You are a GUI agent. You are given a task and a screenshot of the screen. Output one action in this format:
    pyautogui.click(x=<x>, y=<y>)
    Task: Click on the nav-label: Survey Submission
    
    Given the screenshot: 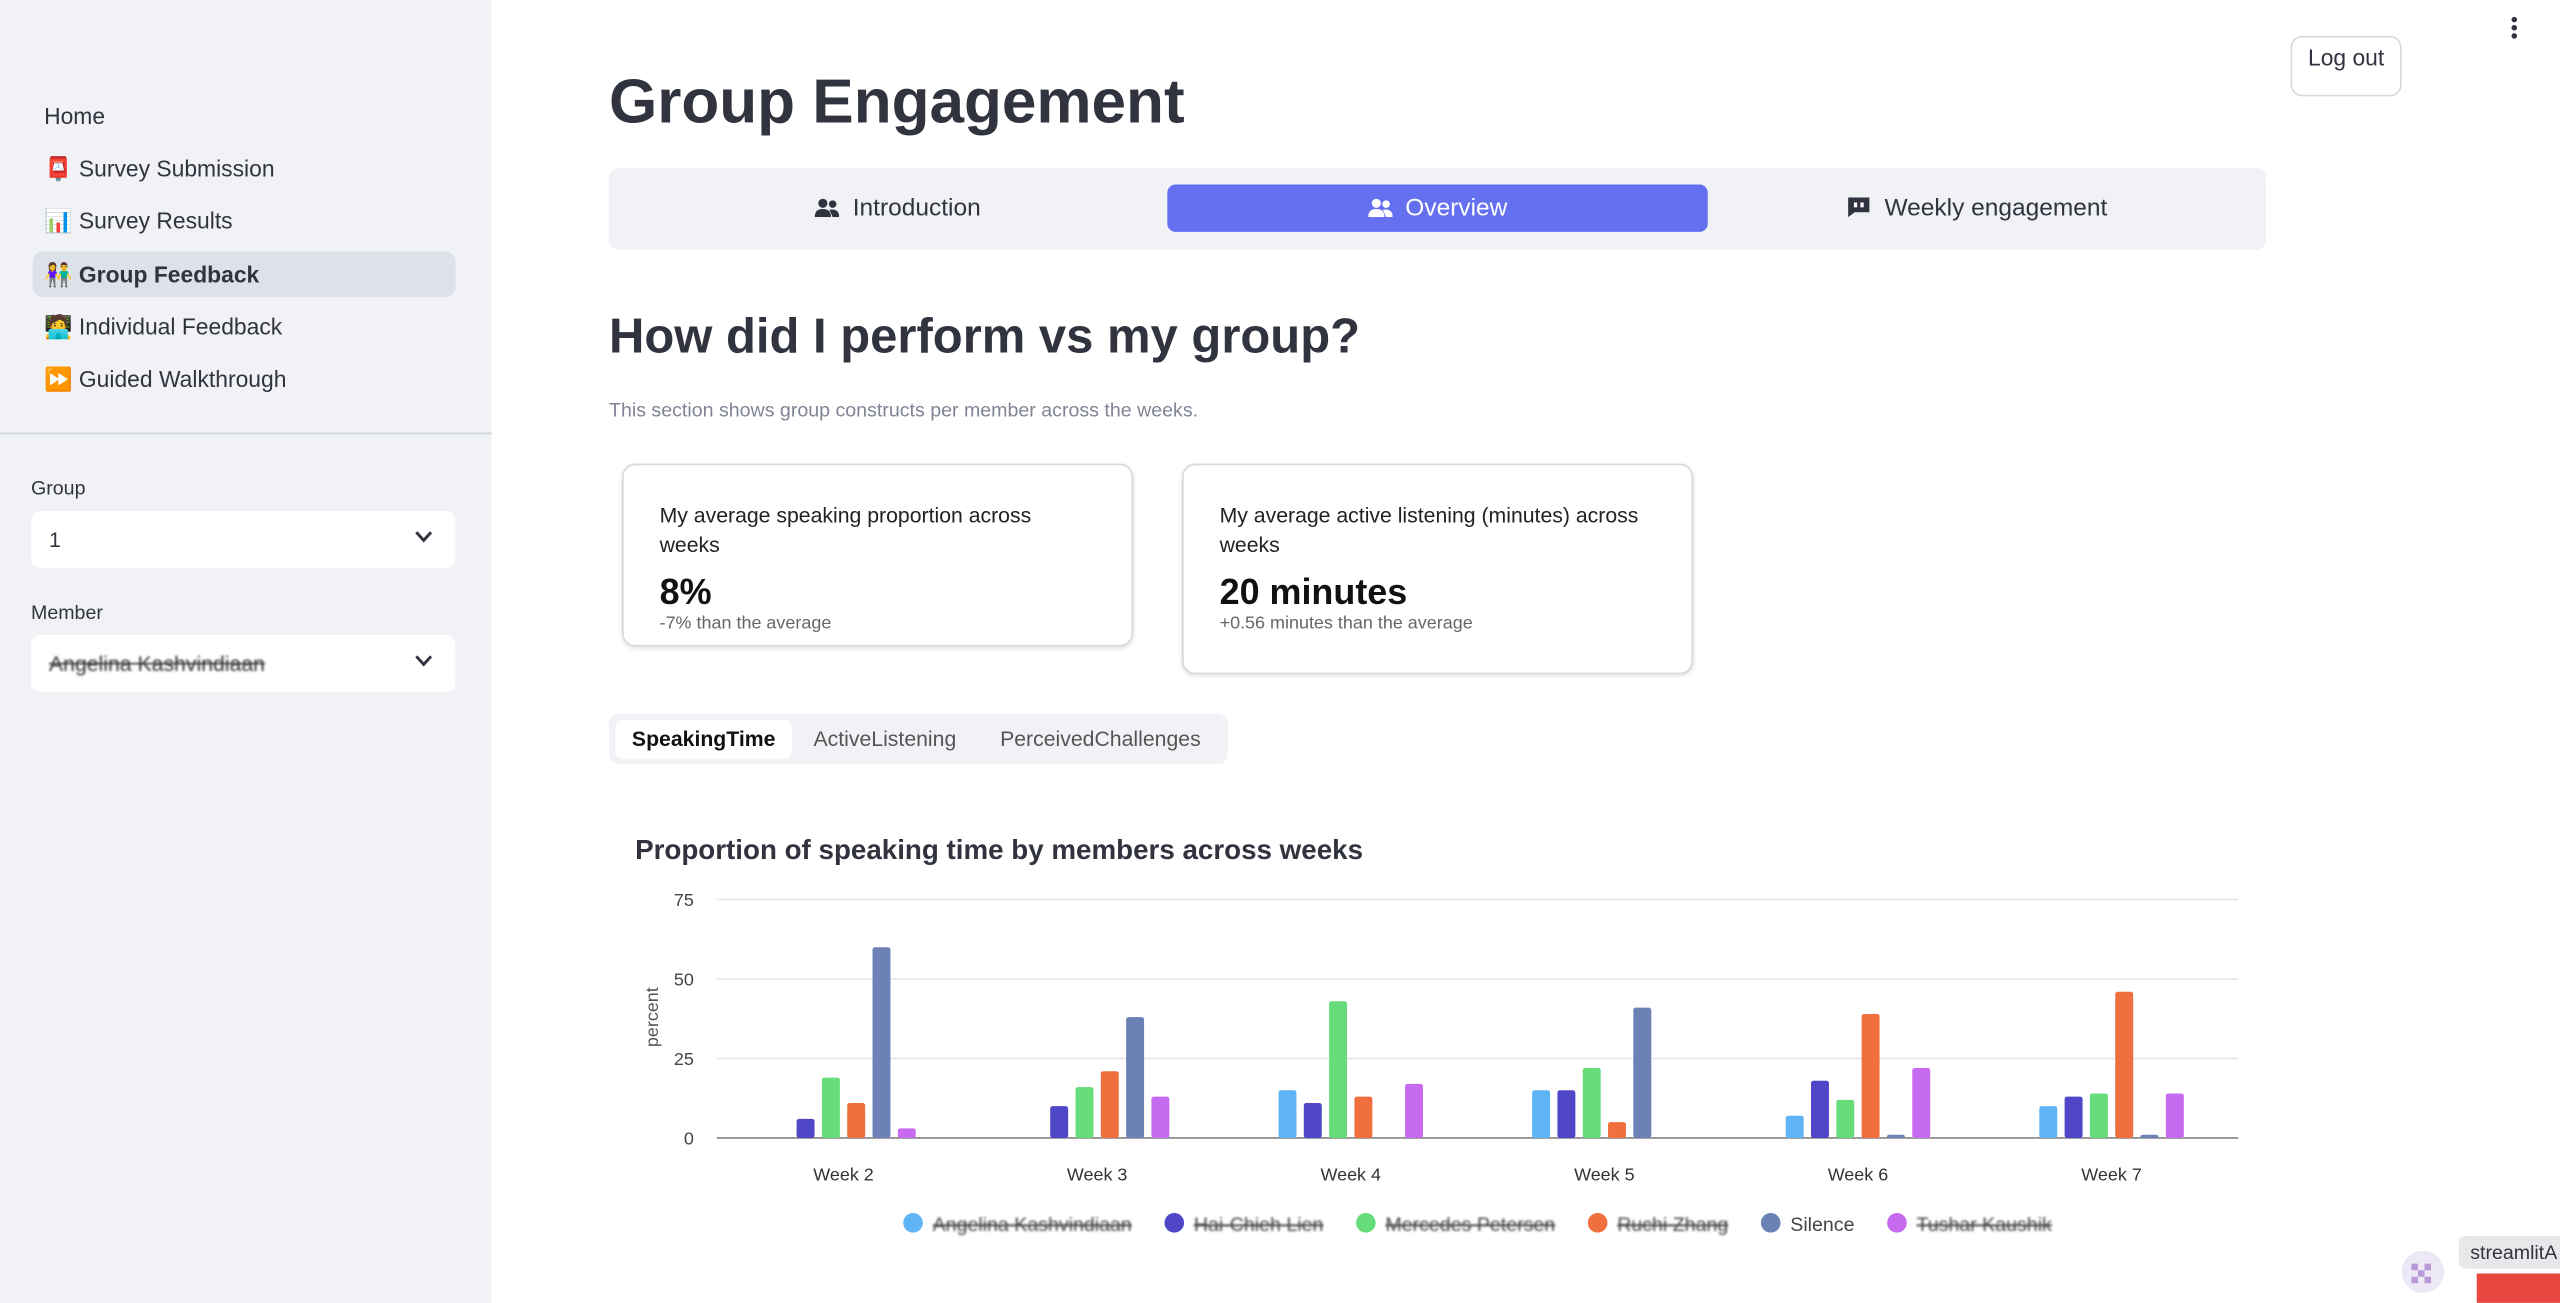 What is the action you would take?
    pyautogui.click(x=176, y=168)
    